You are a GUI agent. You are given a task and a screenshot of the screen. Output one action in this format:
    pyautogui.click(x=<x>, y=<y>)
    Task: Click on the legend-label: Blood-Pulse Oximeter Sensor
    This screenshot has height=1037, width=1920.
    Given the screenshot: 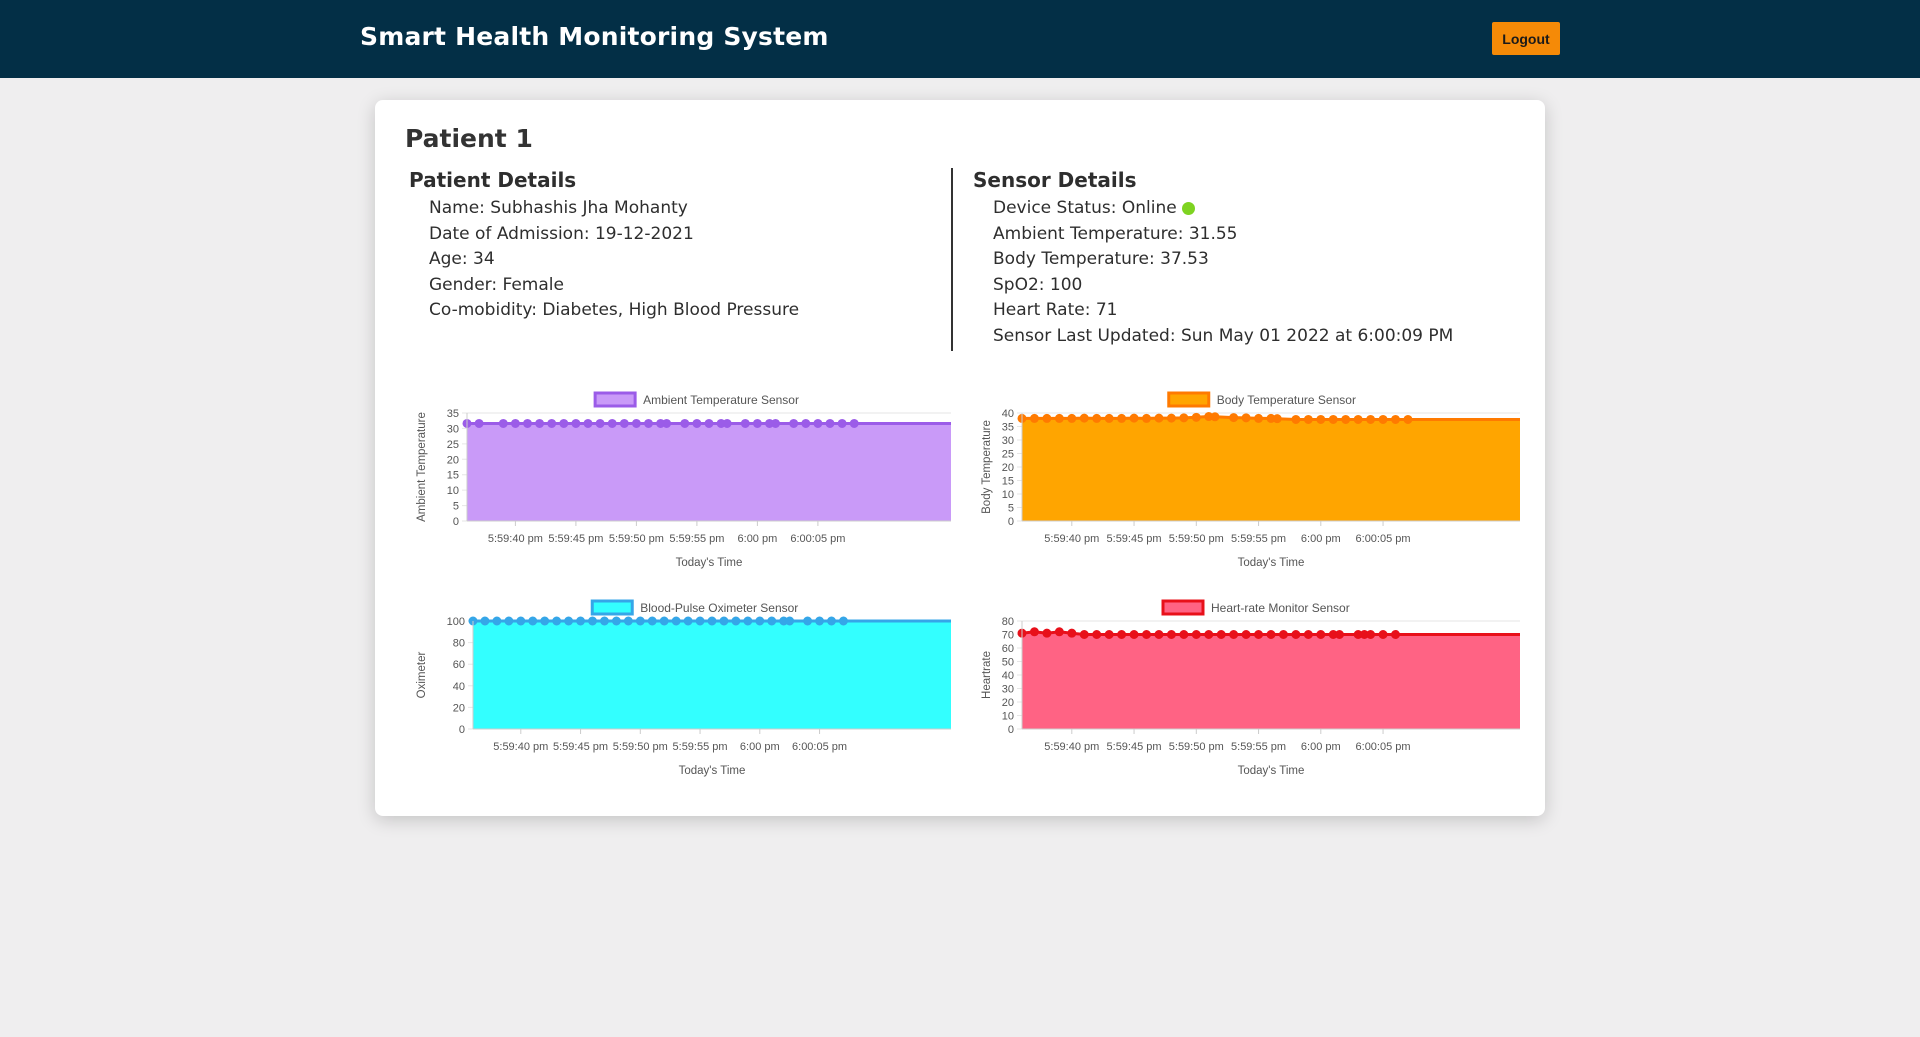 What is the action you would take?
    pyautogui.click(x=719, y=608)
    